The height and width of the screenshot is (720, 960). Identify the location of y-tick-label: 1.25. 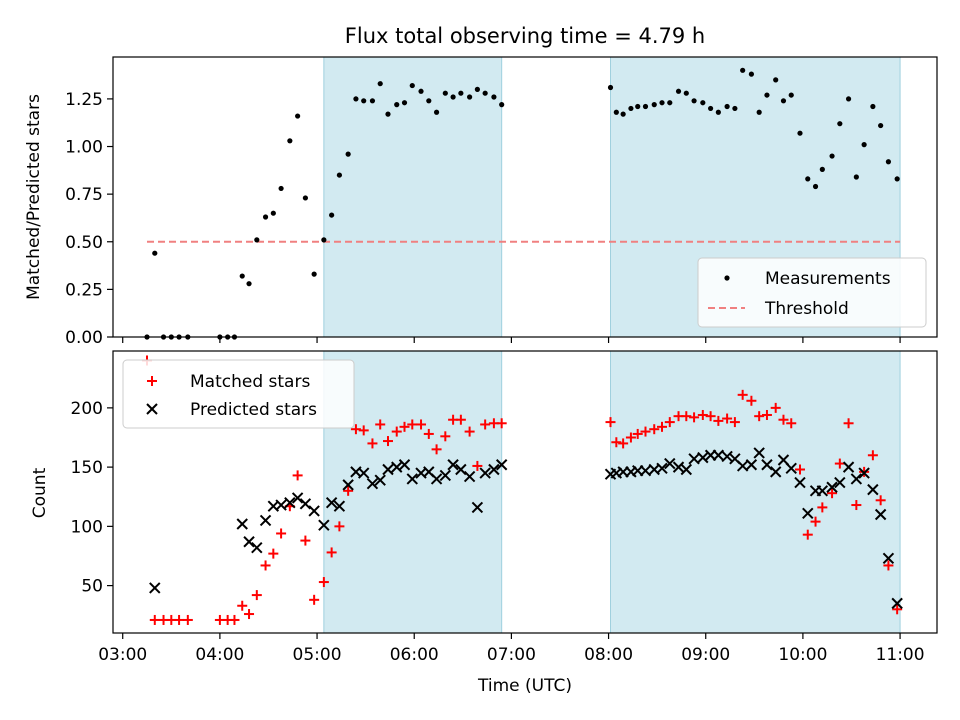
(84, 100).